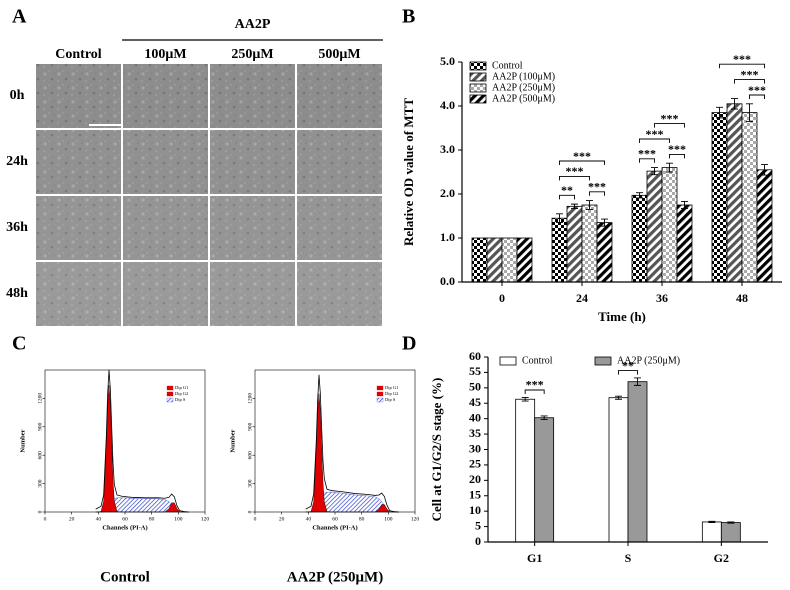  I want to click on panel-label: B, so click(408, 17).